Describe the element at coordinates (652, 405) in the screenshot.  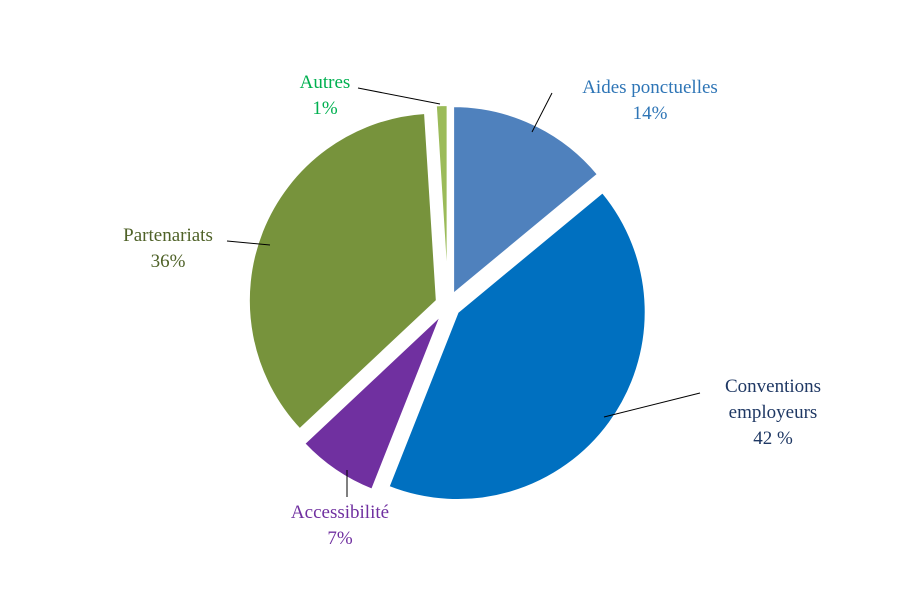
I see `leader-line-conventions-employeurs` at that location.